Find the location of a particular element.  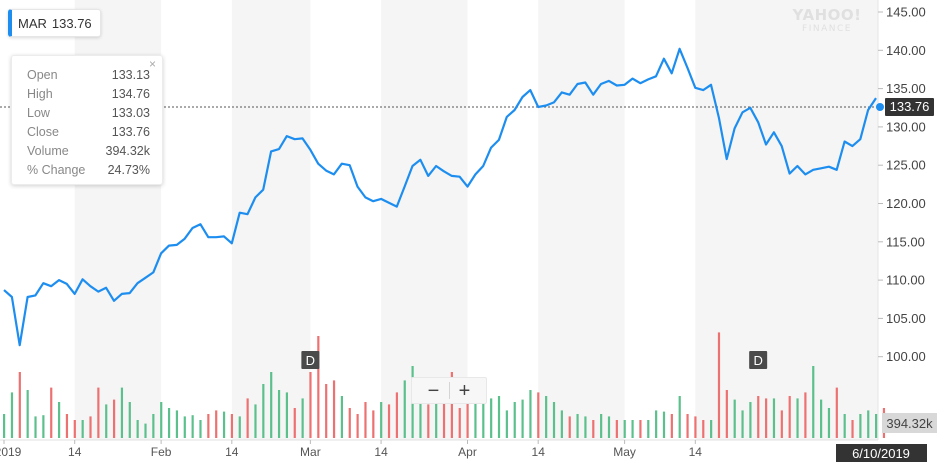

ticker-badge: MAR 133.76 is located at coordinates (54, 23).